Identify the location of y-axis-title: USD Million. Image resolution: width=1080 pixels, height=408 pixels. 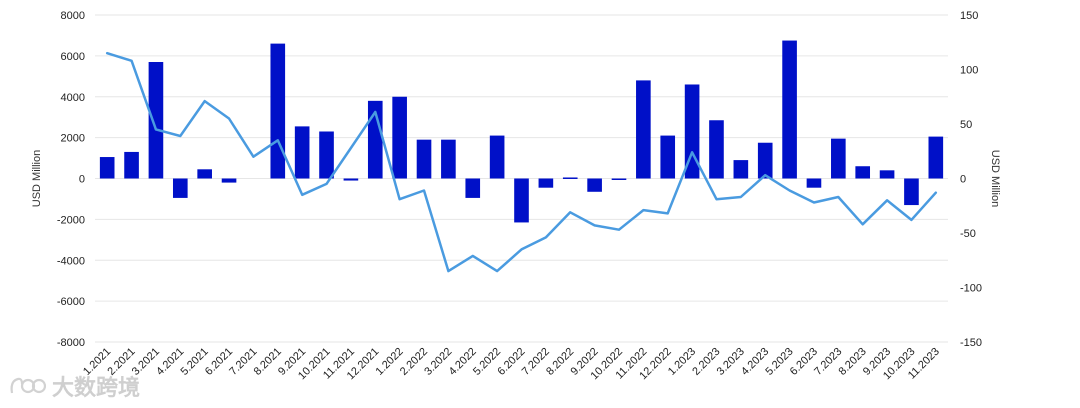
(37, 178).